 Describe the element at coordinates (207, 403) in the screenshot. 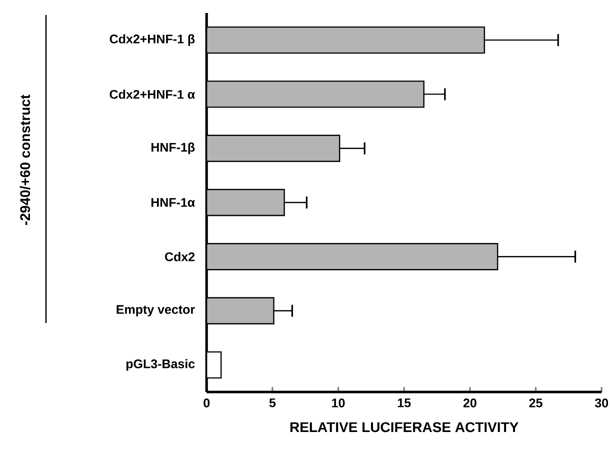

I see `x-tick-label: 0` at that location.